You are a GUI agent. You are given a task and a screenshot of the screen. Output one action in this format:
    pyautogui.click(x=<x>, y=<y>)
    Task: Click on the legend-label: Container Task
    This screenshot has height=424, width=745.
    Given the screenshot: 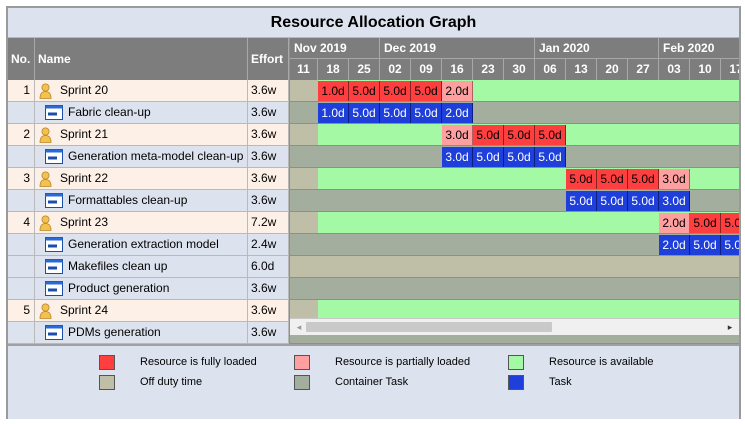 What is the action you would take?
    pyautogui.click(x=372, y=382)
    